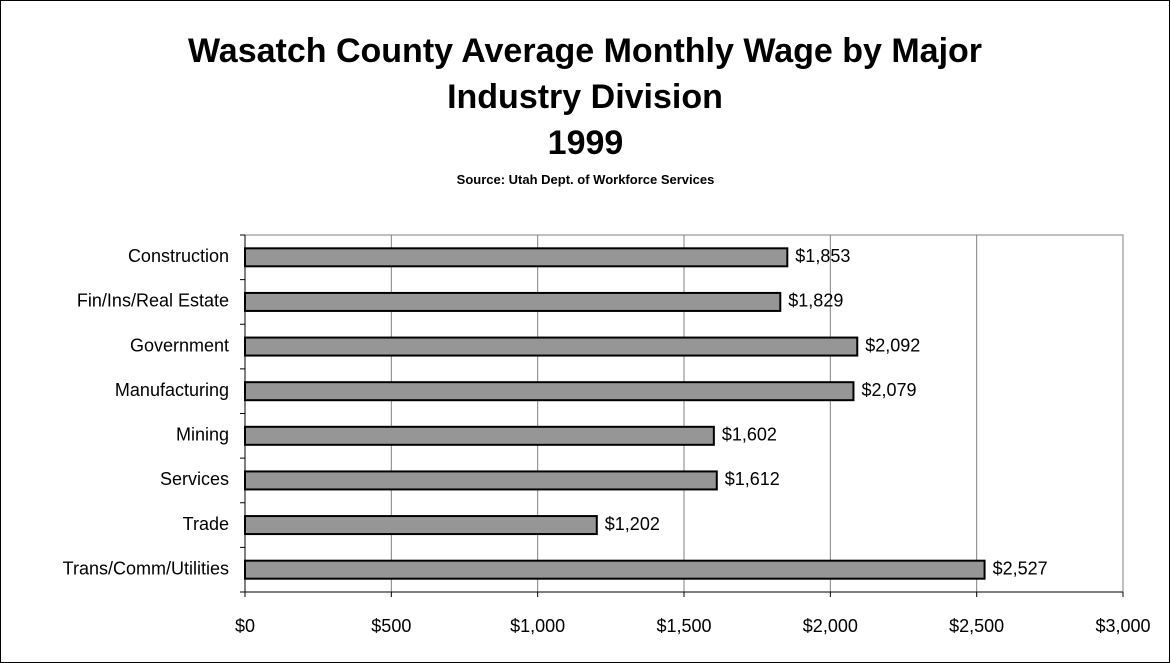 The height and width of the screenshot is (663, 1171). Describe the element at coordinates (537, 626) in the screenshot. I see `x-tick-label: $1,000` at that location.